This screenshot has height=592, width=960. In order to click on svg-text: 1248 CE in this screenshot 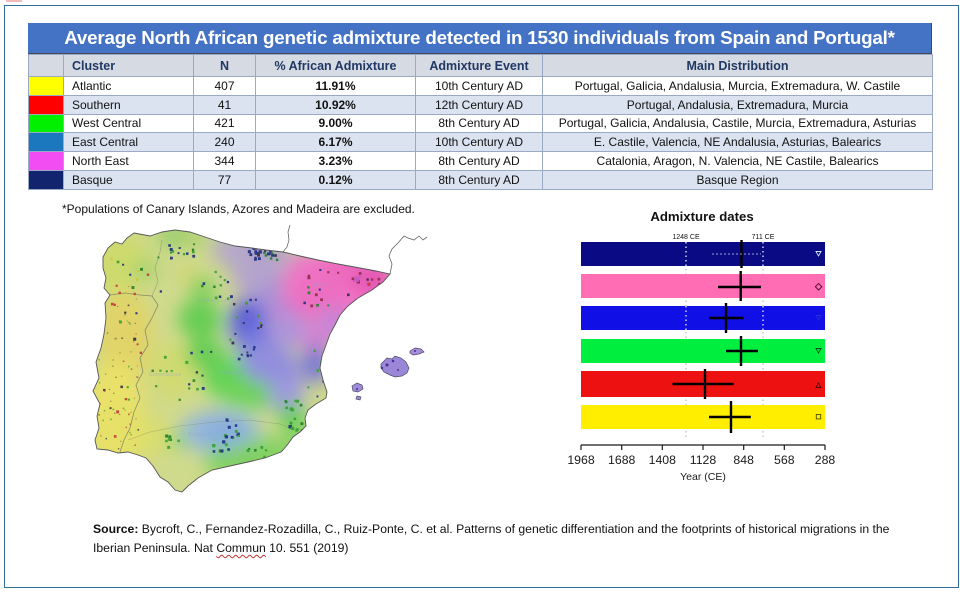, I will do `click(686, 237)`.